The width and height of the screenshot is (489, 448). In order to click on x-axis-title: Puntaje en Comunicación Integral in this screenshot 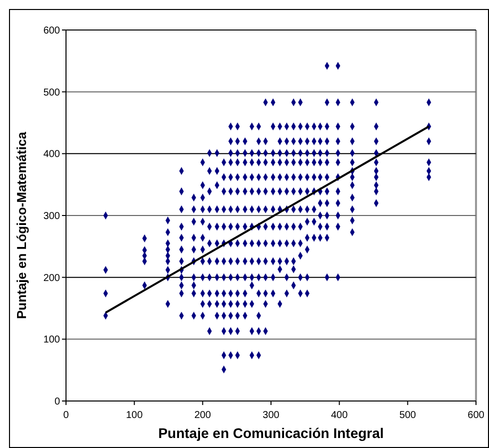, I will do `click(271, 433)`.